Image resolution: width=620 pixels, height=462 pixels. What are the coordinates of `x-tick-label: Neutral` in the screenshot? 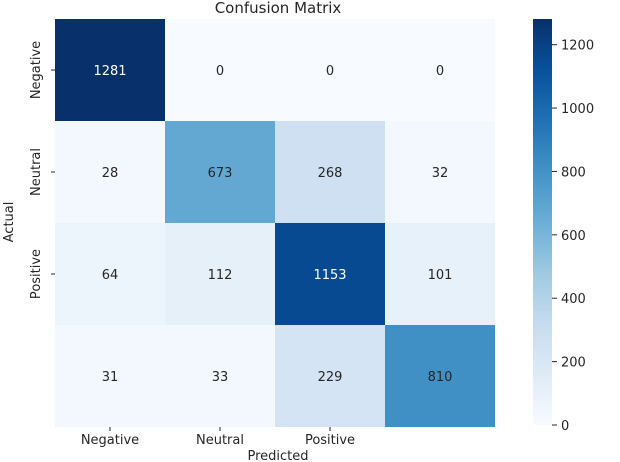 It's located at (220, 440).